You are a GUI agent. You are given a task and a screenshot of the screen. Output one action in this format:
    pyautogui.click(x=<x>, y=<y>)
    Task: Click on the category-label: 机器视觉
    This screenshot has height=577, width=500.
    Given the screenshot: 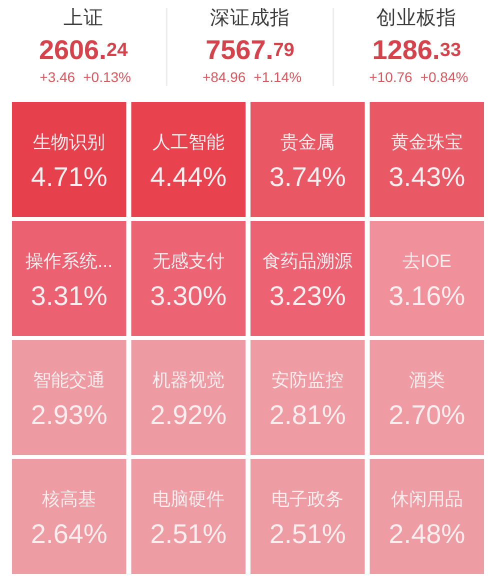 What is the action you would take?
    pyautogui.click(x=188, y=380)
    